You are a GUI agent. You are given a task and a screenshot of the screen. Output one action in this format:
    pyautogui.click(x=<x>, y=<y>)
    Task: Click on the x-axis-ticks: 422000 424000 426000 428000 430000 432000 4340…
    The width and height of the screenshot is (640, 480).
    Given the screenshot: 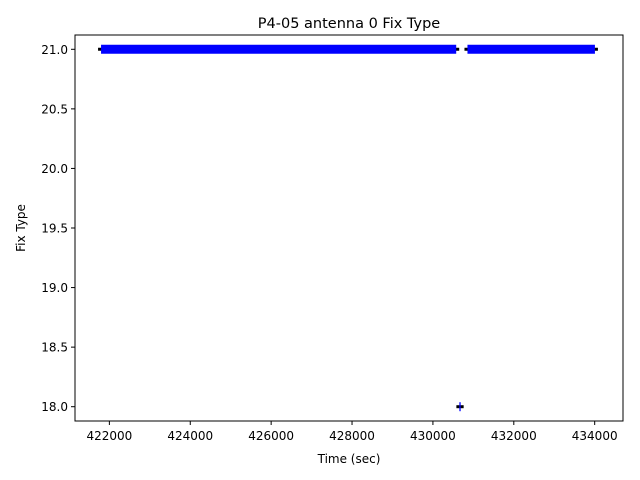 What is the action you would take?
    pyautogui.click(x=352, y=432)
    